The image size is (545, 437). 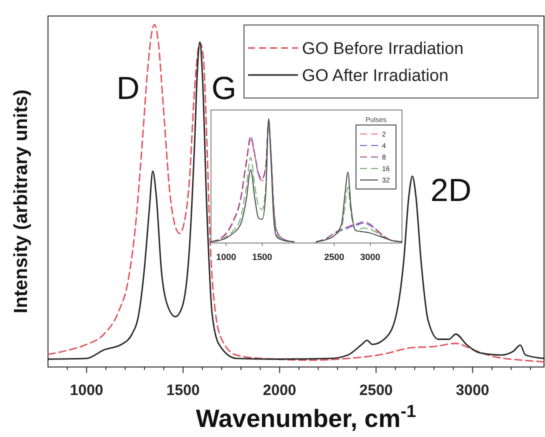 I want to click on legend-label: GO After Irradiation, so click(x=375, y=75).